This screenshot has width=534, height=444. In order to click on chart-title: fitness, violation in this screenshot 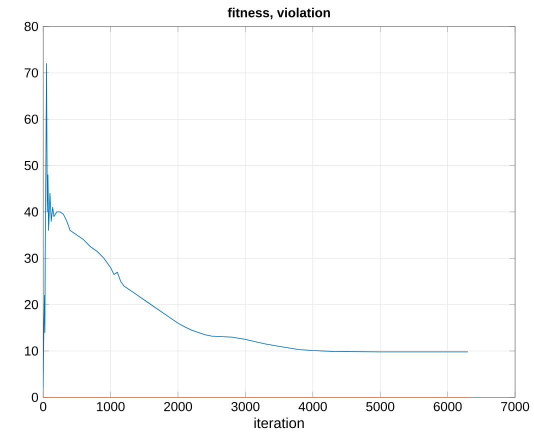, I will do `click(279, 14)`.